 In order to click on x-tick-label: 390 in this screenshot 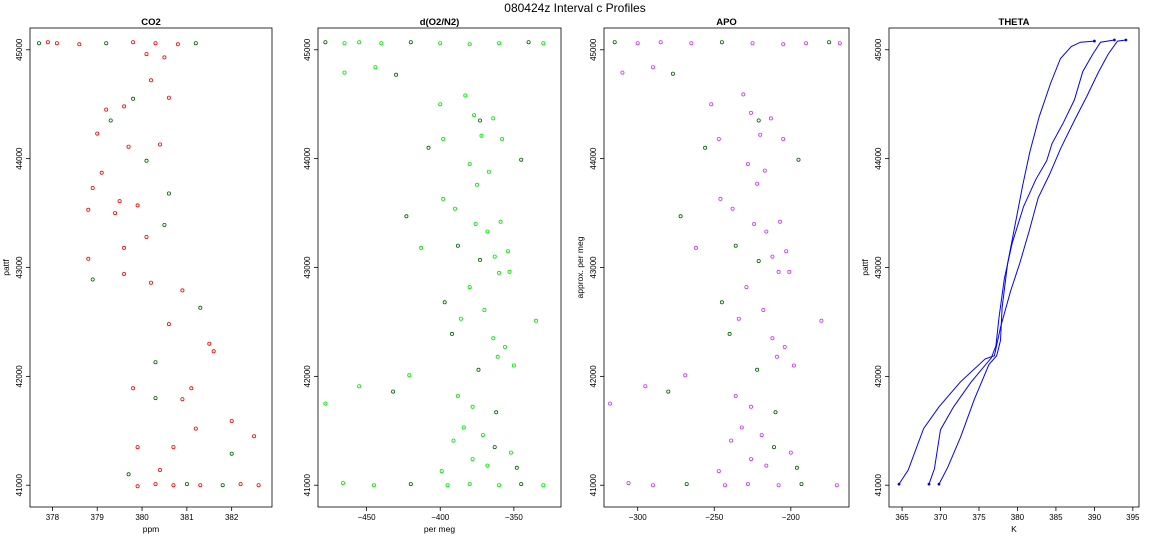, I will do `click(1095, 517)`.